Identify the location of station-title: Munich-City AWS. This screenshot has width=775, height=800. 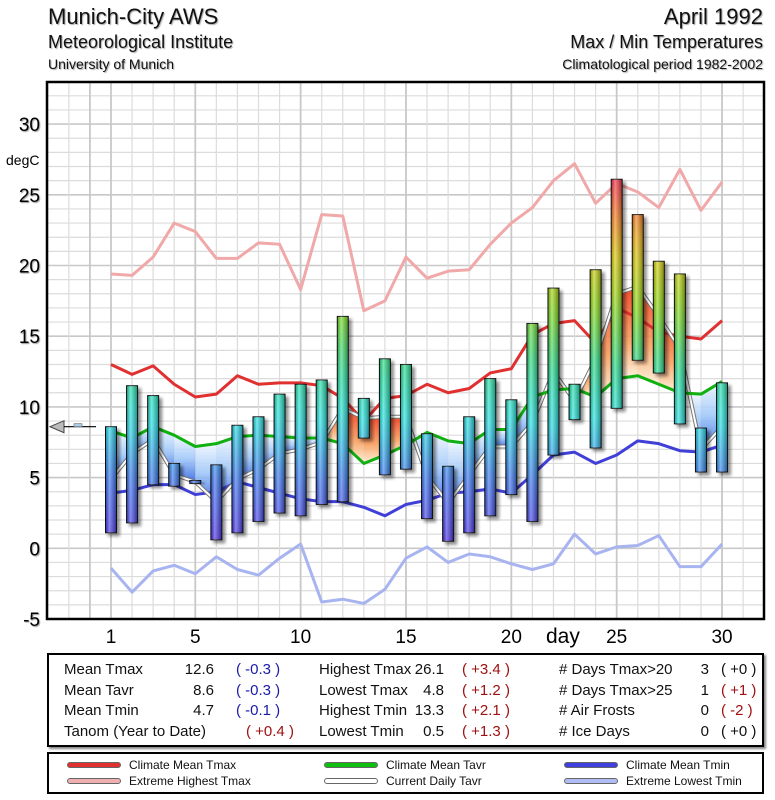
(133, 16).